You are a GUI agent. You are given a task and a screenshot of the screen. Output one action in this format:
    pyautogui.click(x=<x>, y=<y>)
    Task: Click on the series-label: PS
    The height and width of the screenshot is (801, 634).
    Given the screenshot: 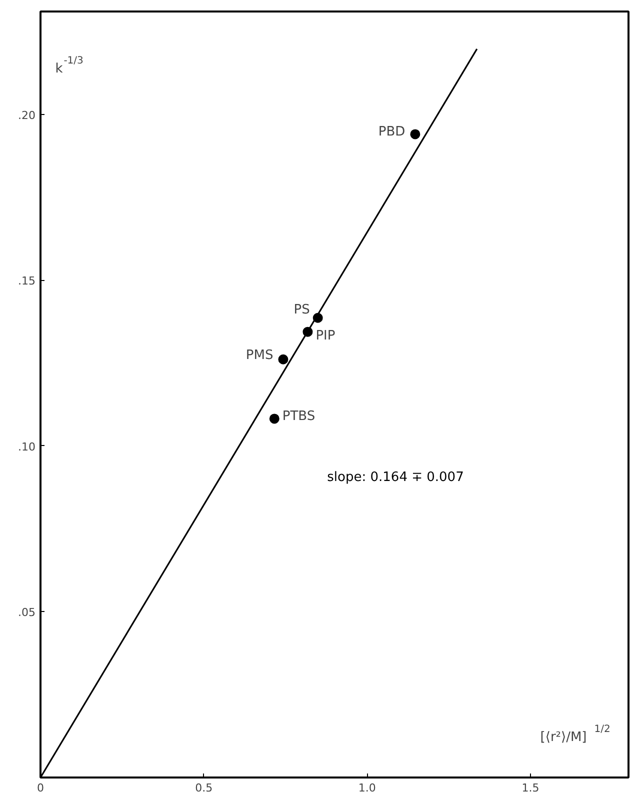 What is the action you would take?
    pyautogui.click(x=302, y=310)
    